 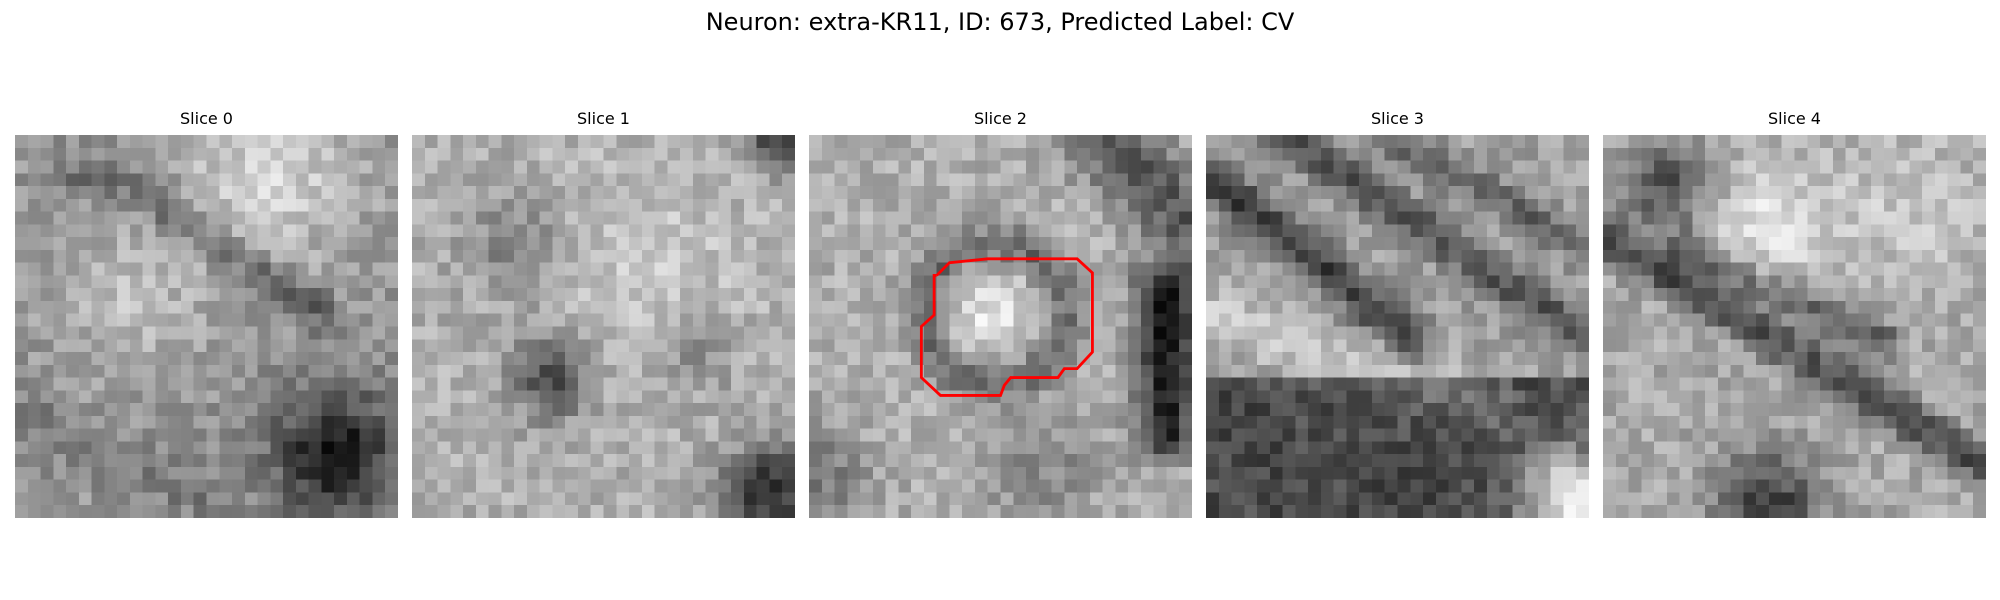 What do you see at coordinates (603, 118) in the screenshot?
I see `slice-title: Slice 1` at bounding box center [603, 118].